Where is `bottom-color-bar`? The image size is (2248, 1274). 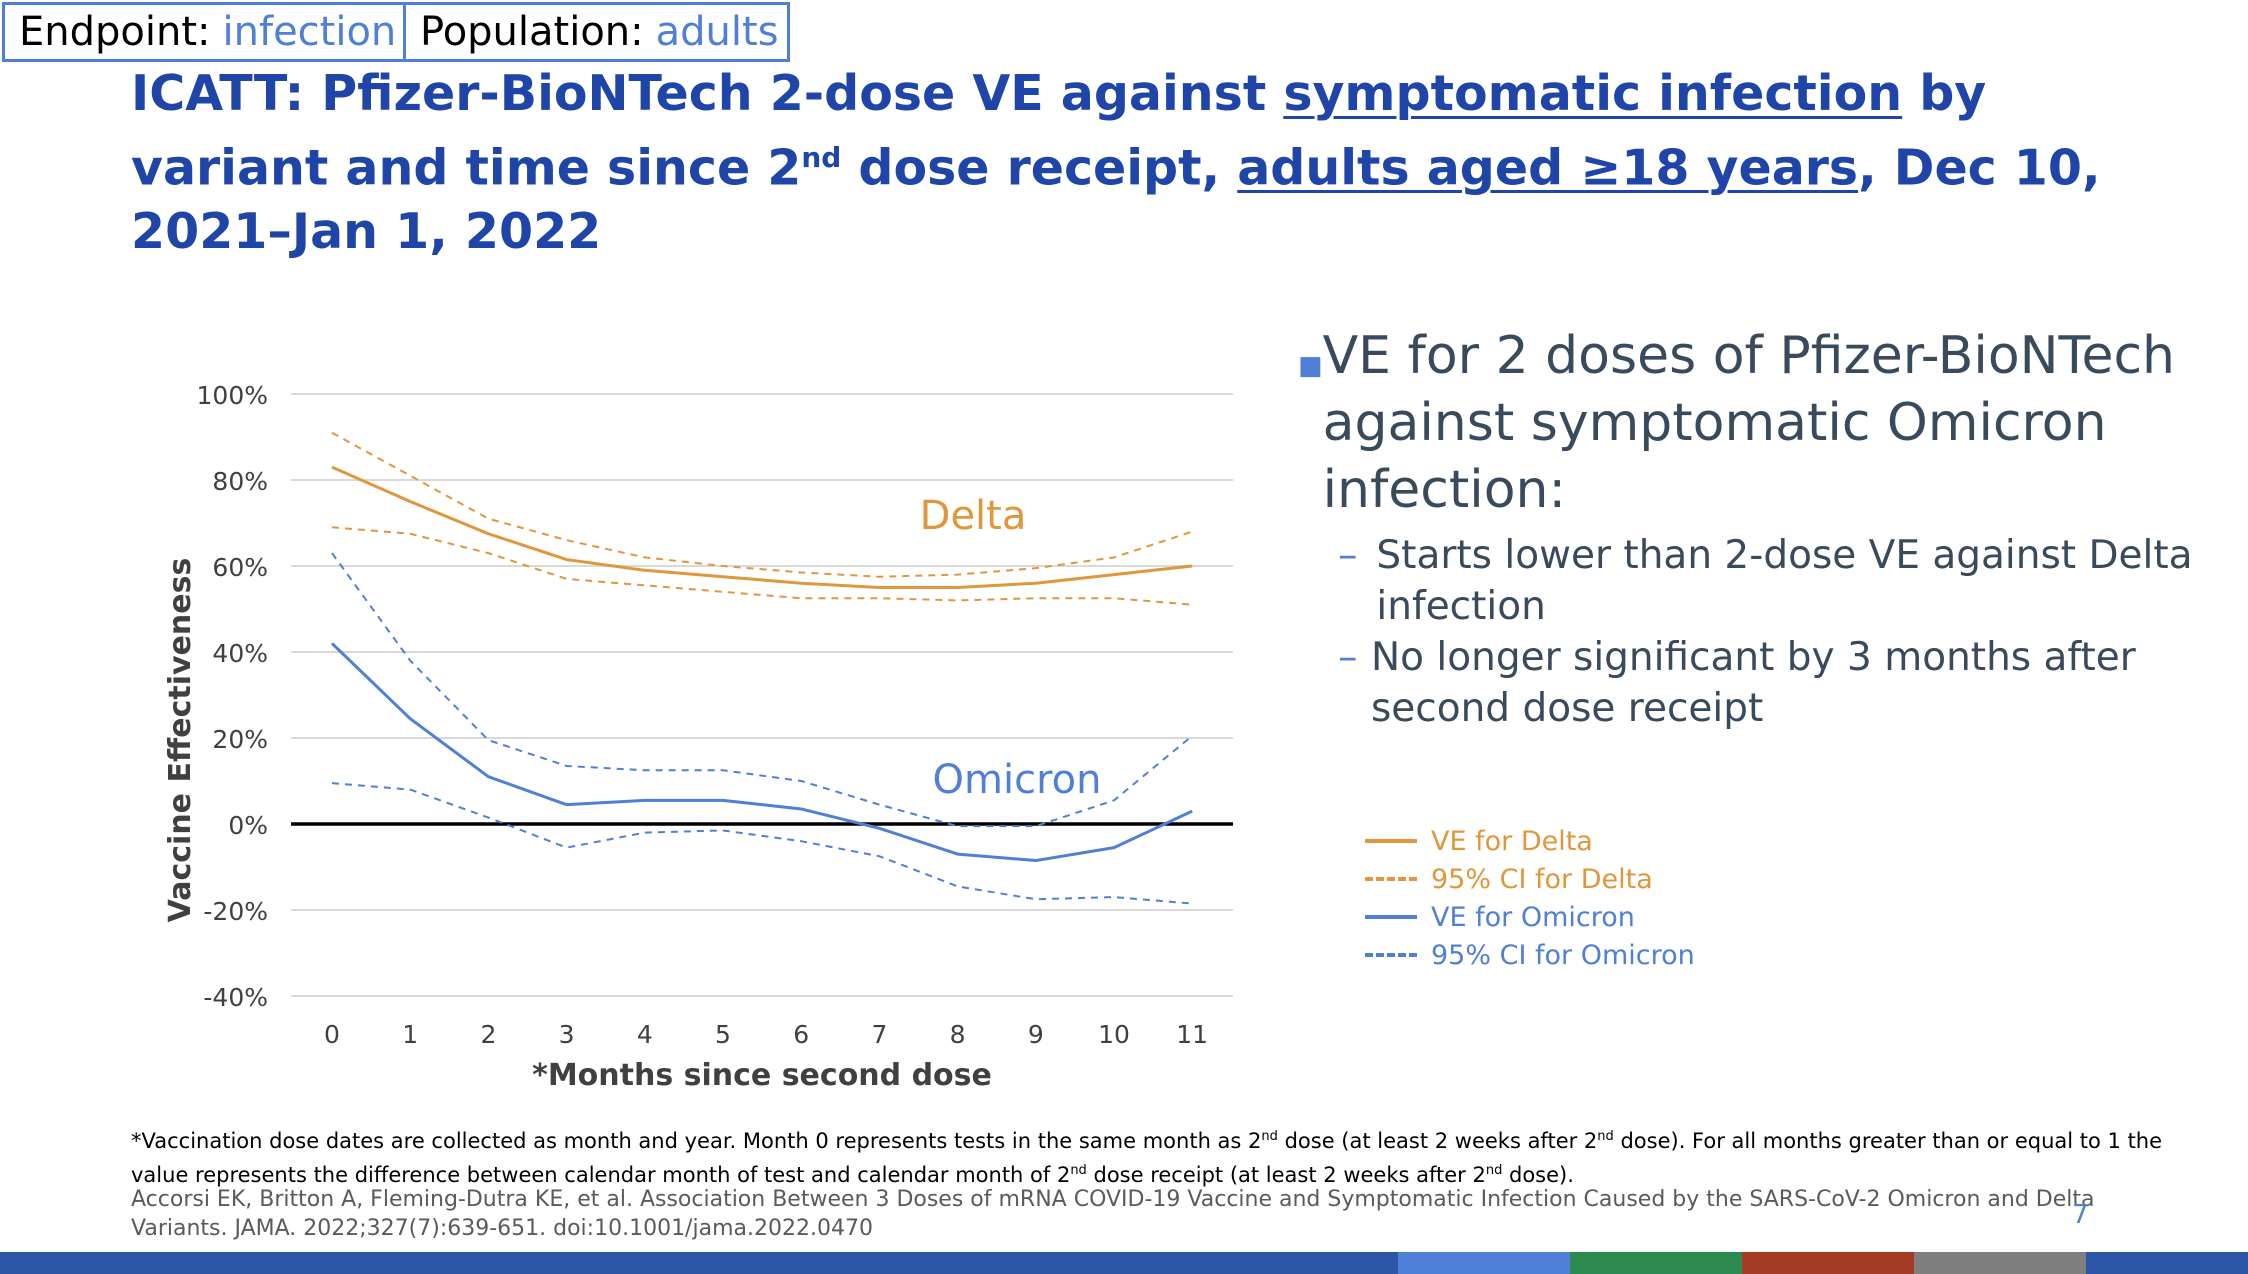 bottom-color-bar is located at coordinates (1124, 1263).